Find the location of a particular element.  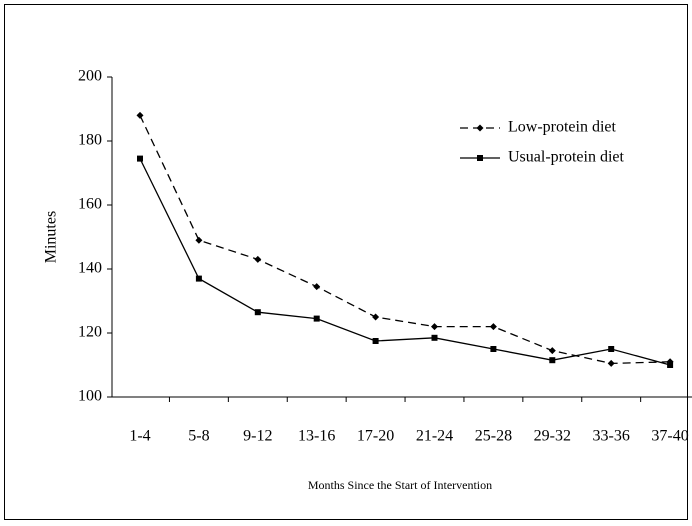

y-tick-label: 120 is located at coordinates (90, 332).